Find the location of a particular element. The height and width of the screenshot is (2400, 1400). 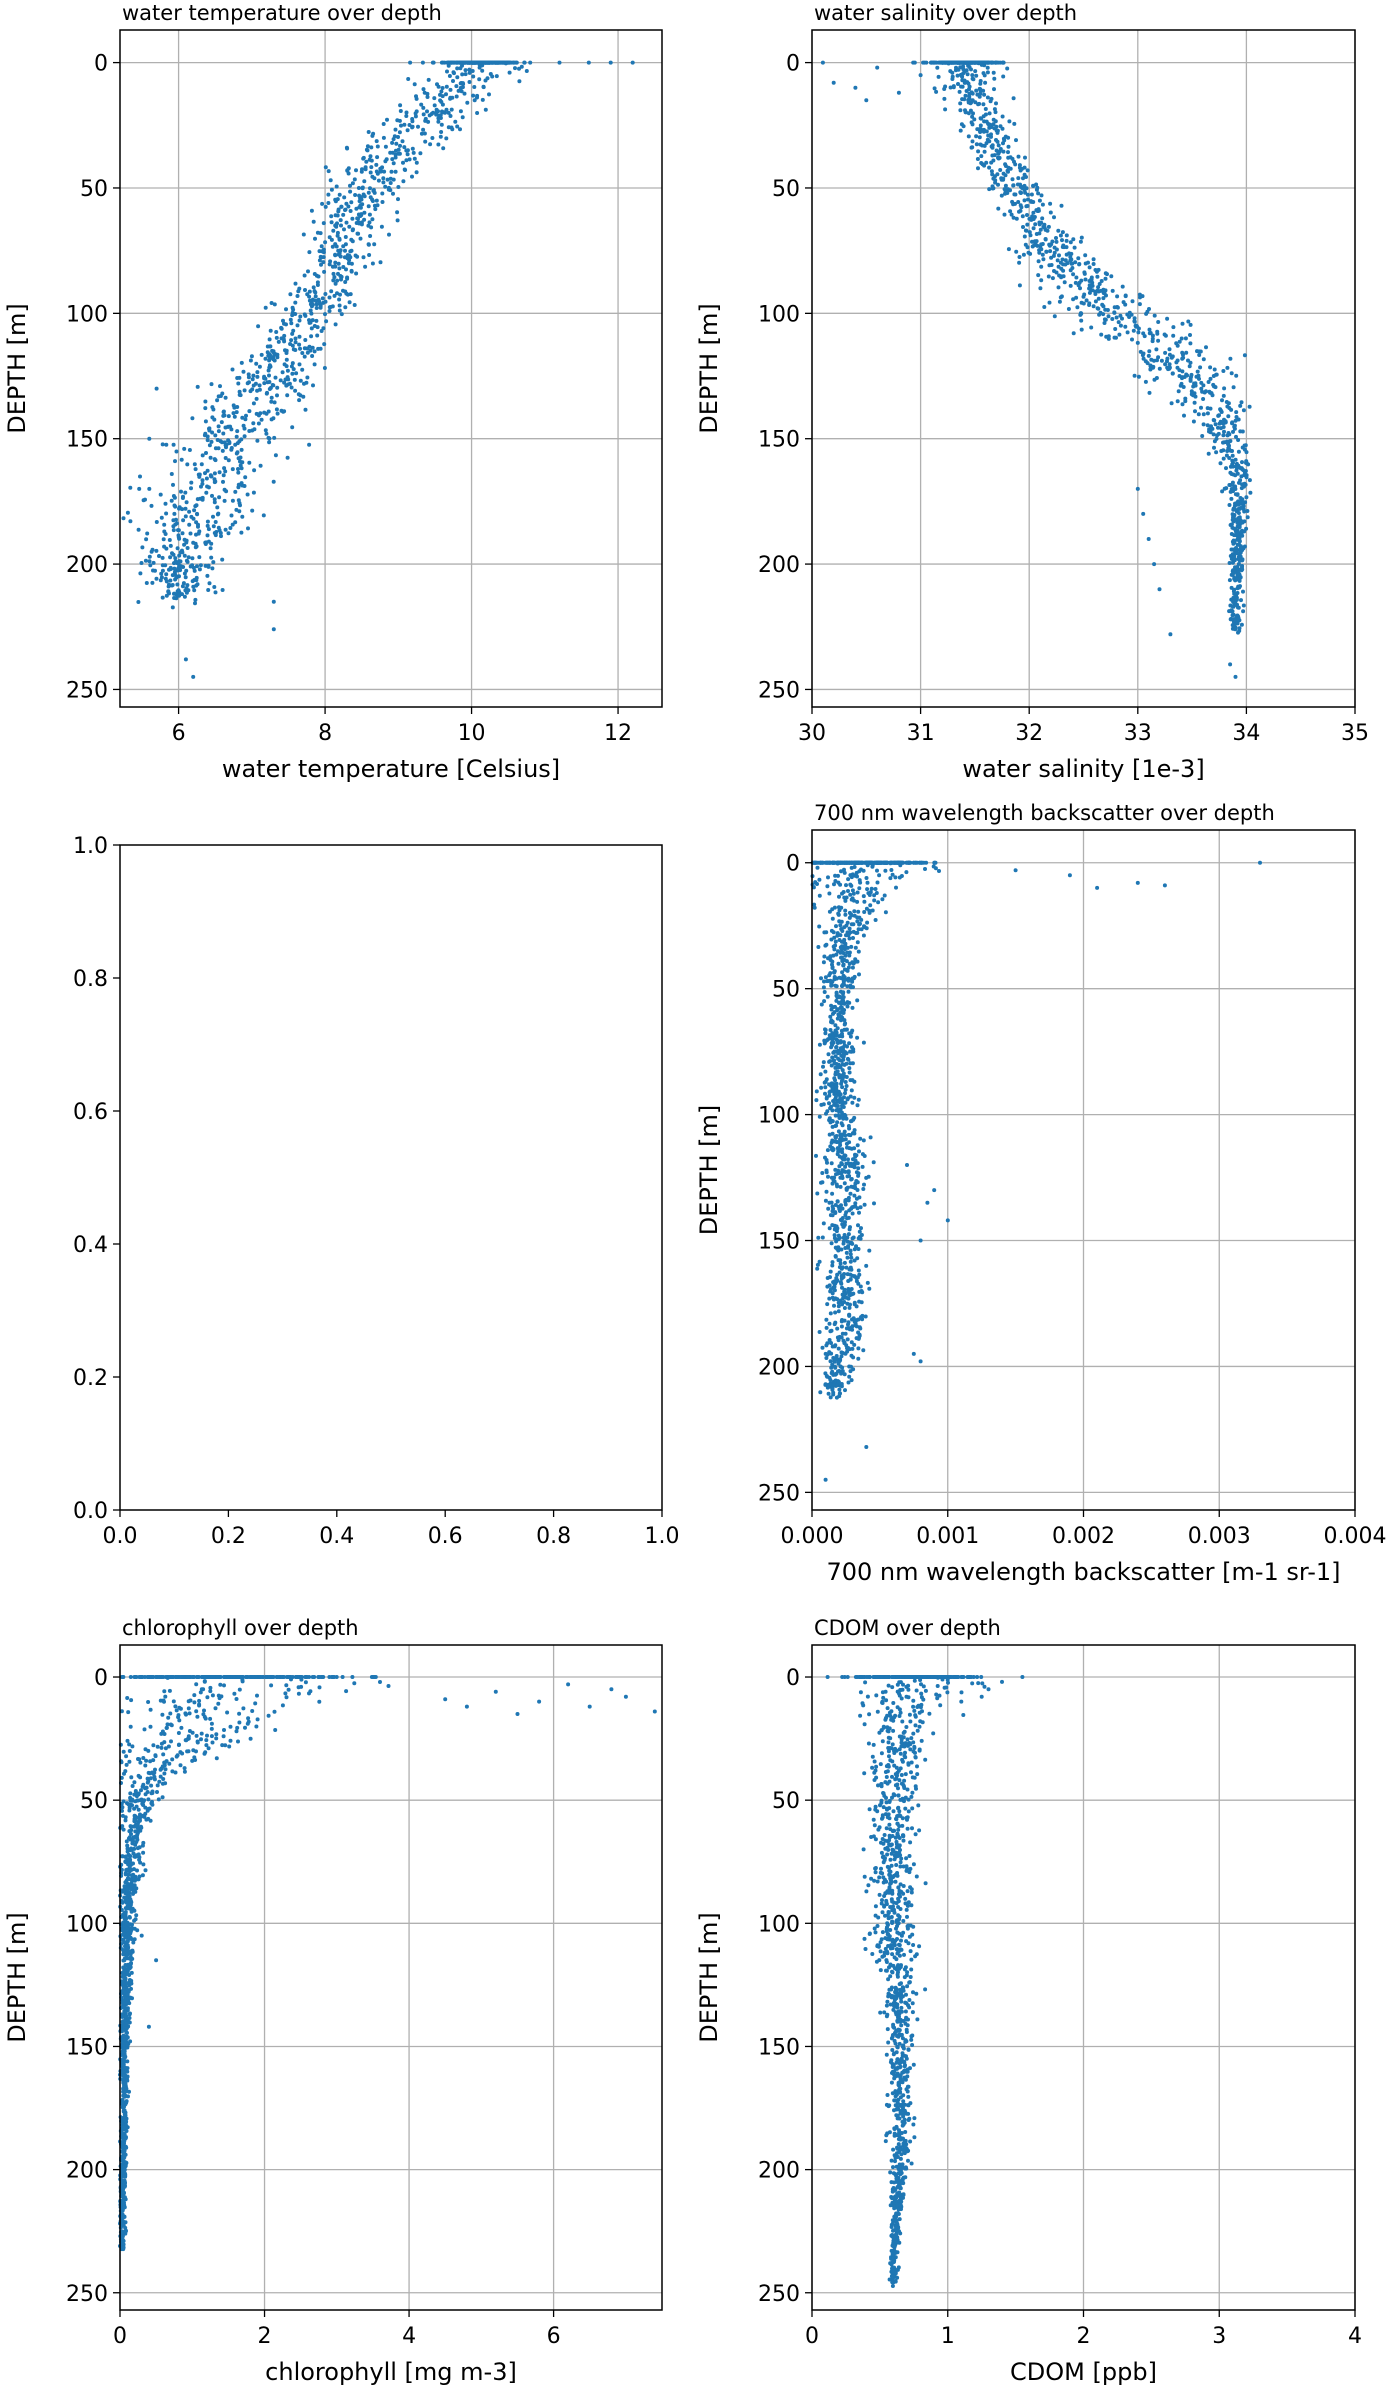

y-tick-label: 150 is located at coordinates (779, 1242).